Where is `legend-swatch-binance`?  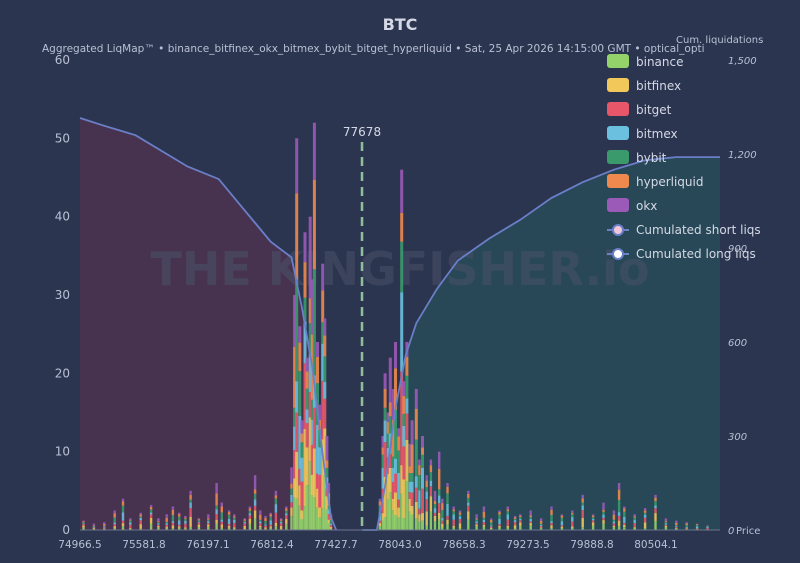
legend-swatch-binance is located at coordinates (618, 61).